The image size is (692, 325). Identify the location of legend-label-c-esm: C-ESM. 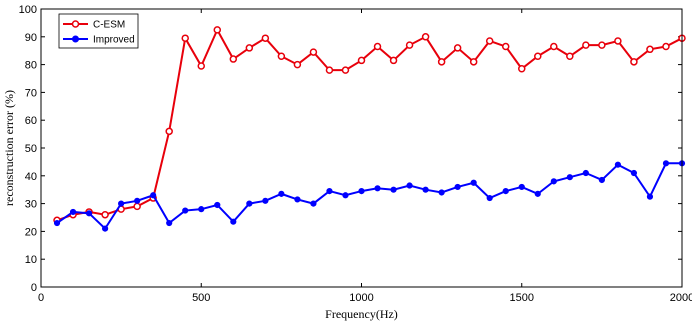
(109, 25).